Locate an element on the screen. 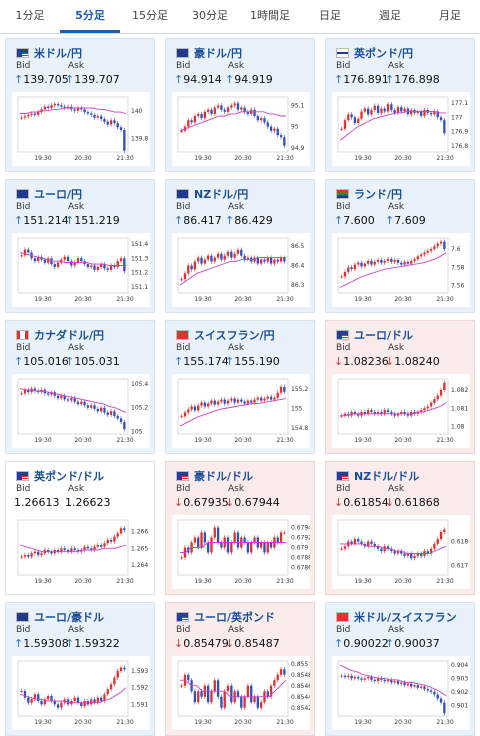  bid-value: ↑94.914 is located at coordinates (198, 79).